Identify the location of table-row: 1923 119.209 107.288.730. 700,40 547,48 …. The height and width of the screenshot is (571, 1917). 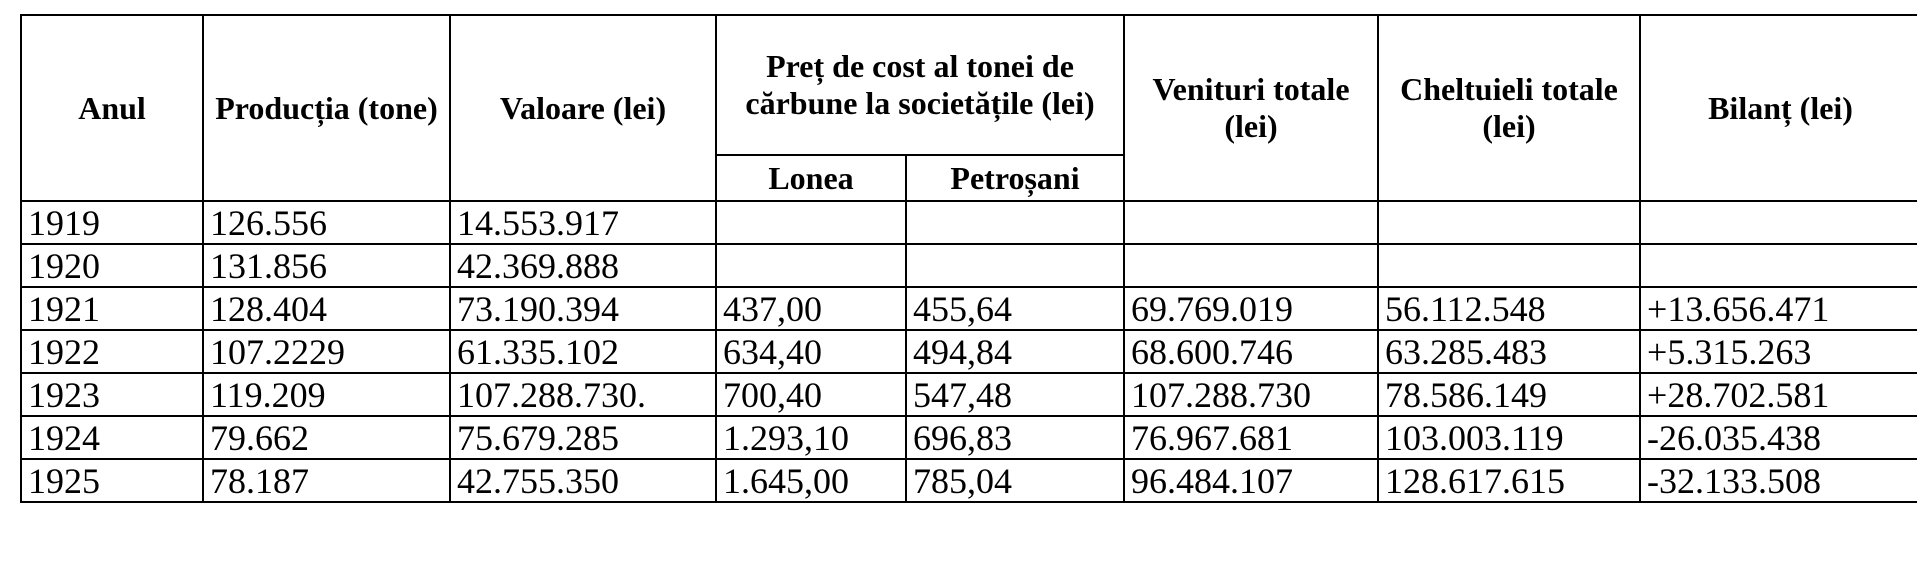
(968, 394).